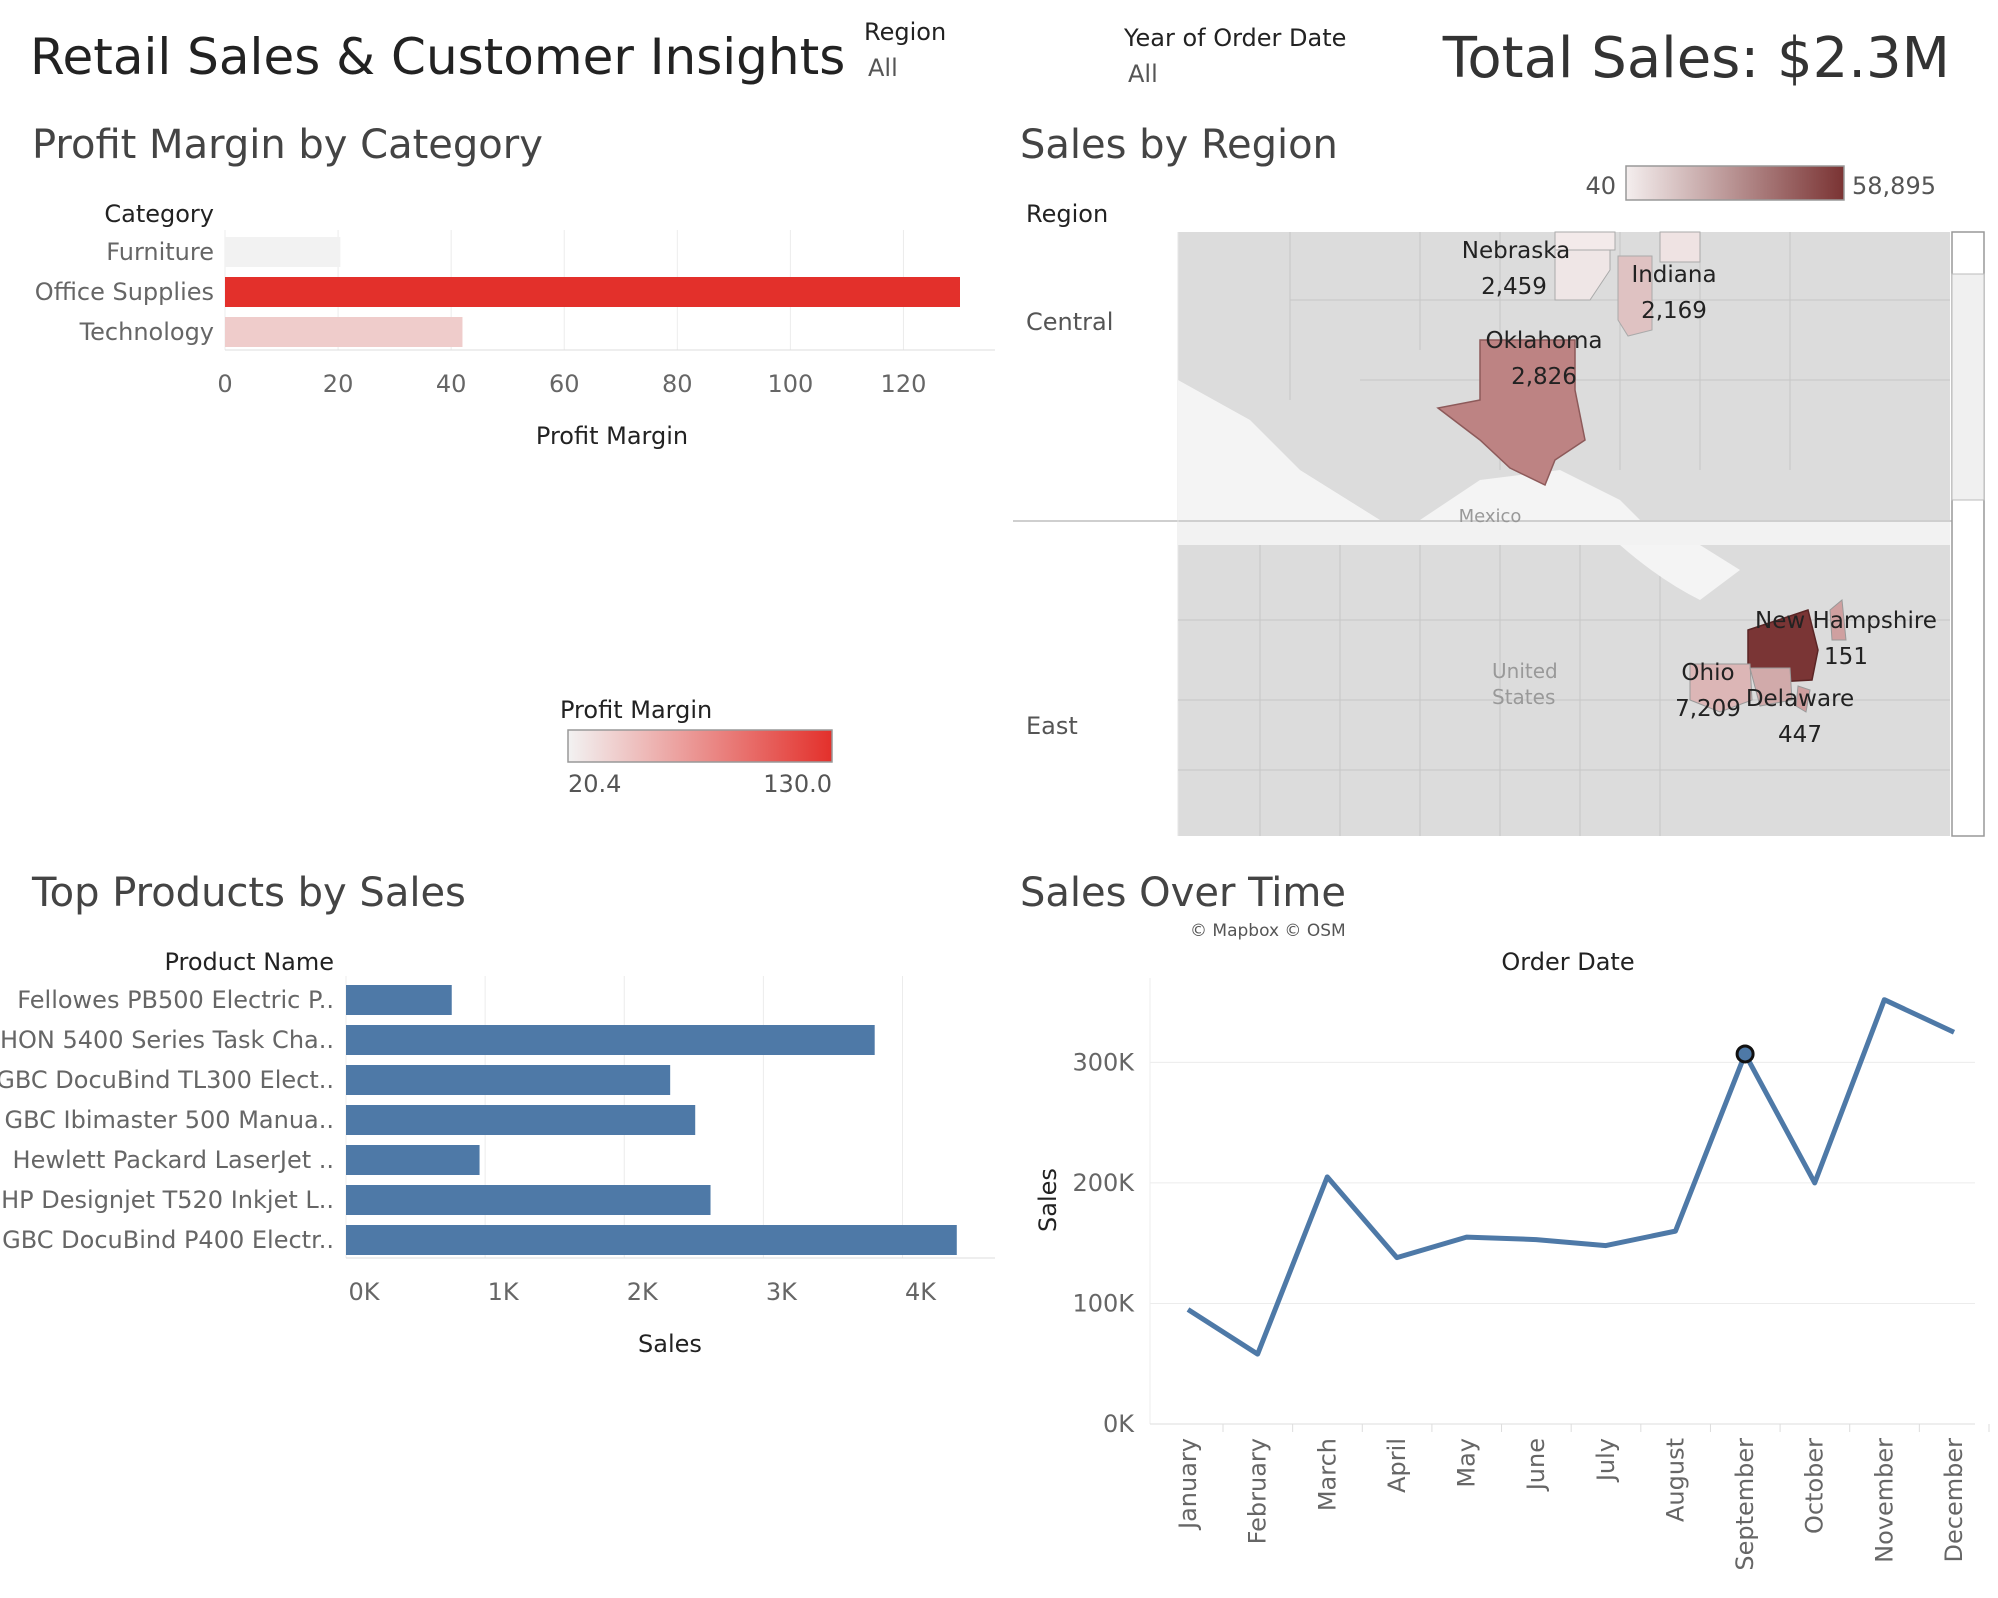 The image size is (1998, 1598). I want to click on map-state-name: Indiana, so click(1673, 275).